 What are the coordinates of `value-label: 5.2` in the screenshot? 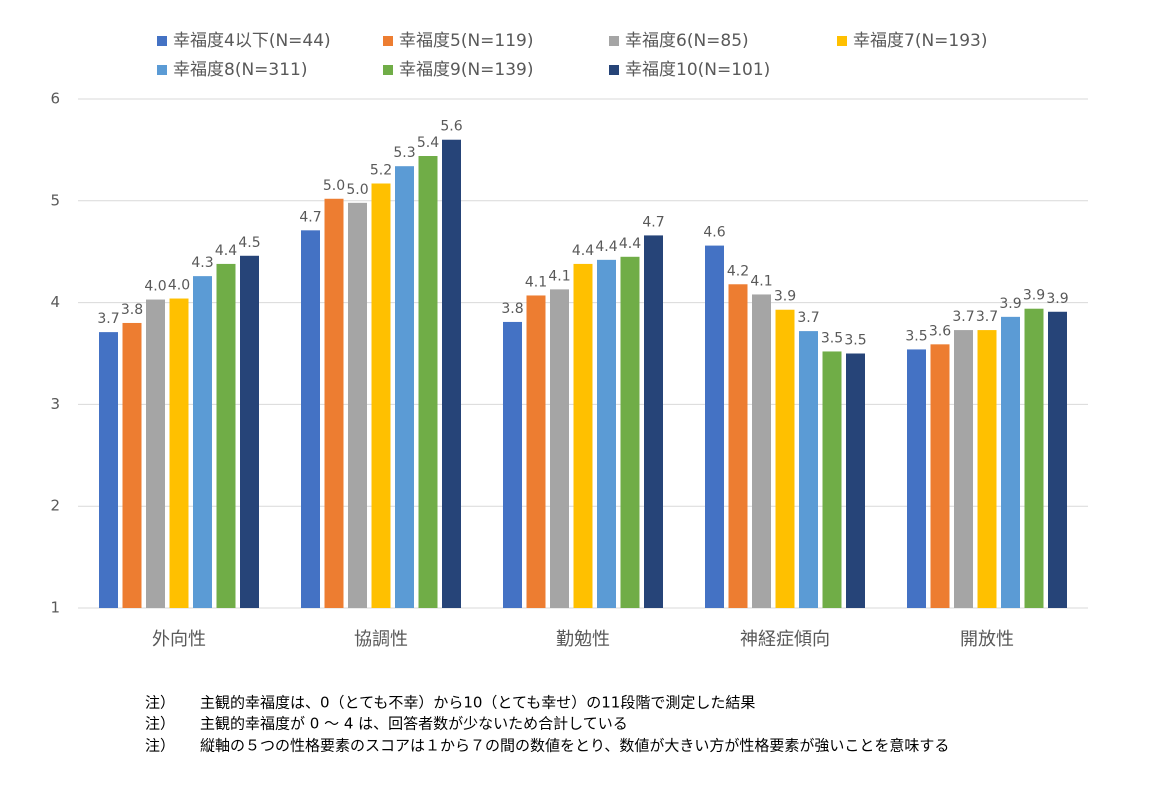 It's located at (381, 170).